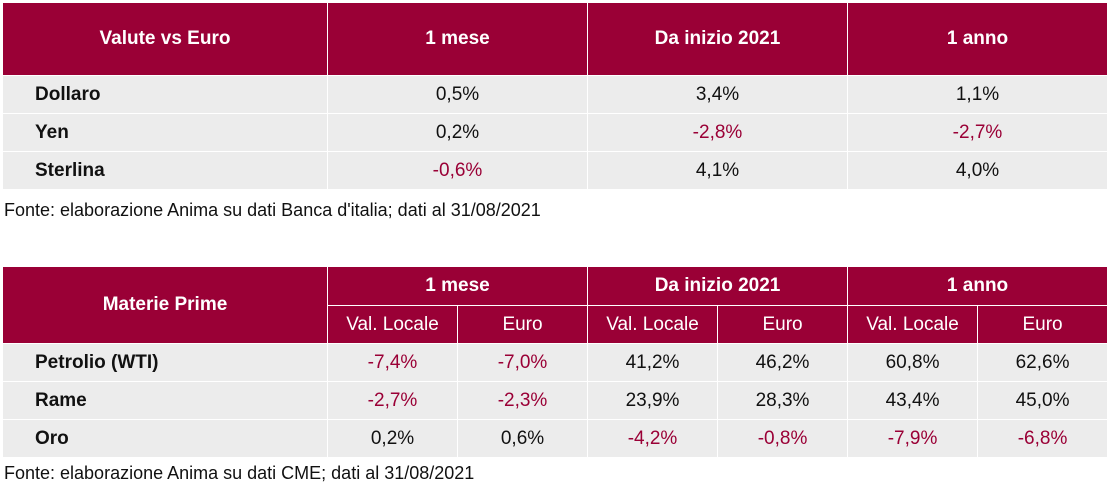 The width and height of the screenshot is (1108, 495). I want to click on row-label: Petrolio (WTI), so click(165, 362).